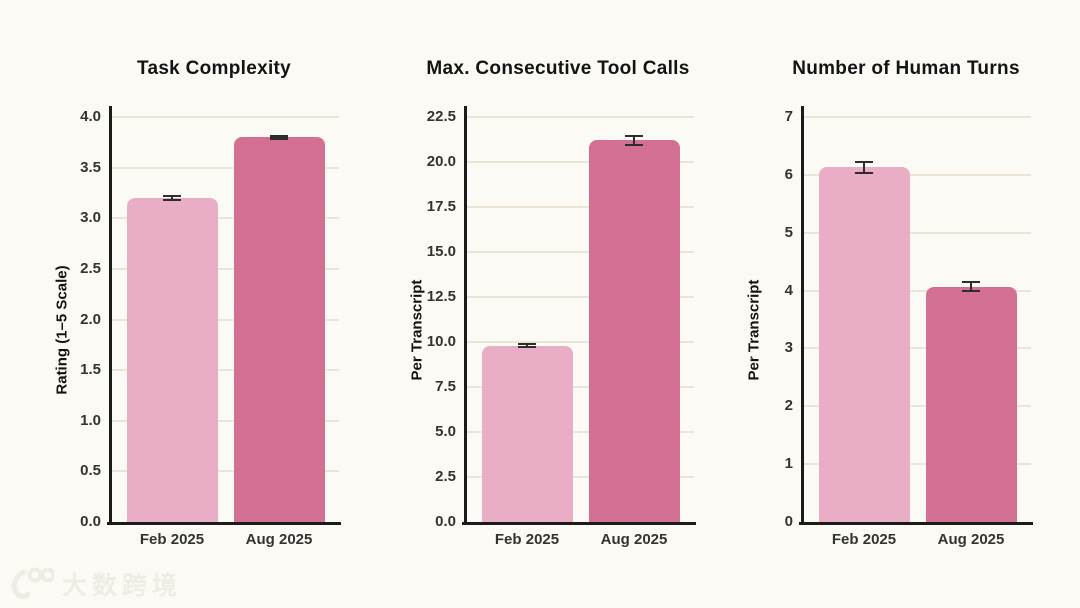  Describe the element at coordinates (32, 583) in the screenshot. I see `watermark-logo-100-icon` at that location.